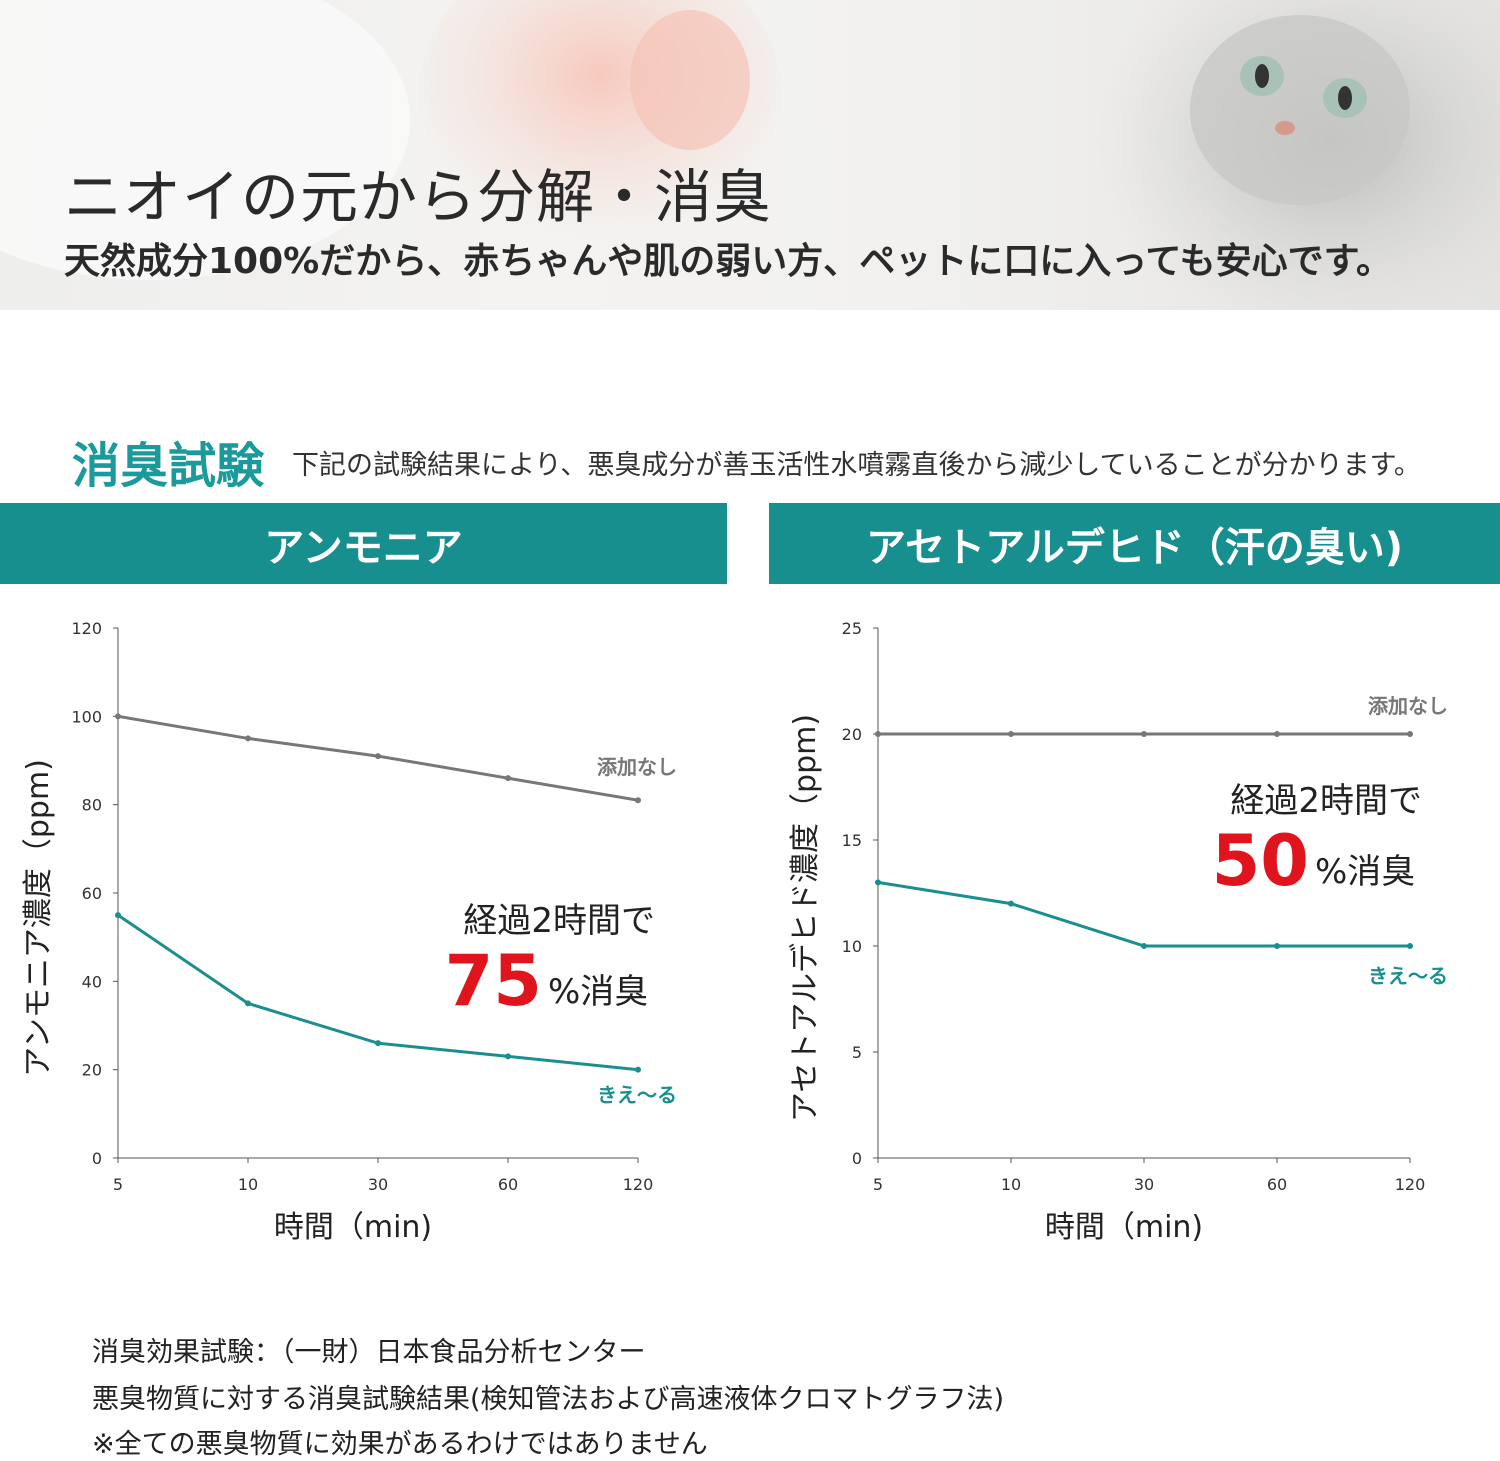 The height and width of the screenshot is (1461, 1500). Describe the element at coordinates (852, 946) in the screenshot. I see `y-tick-label: 10` at that location.